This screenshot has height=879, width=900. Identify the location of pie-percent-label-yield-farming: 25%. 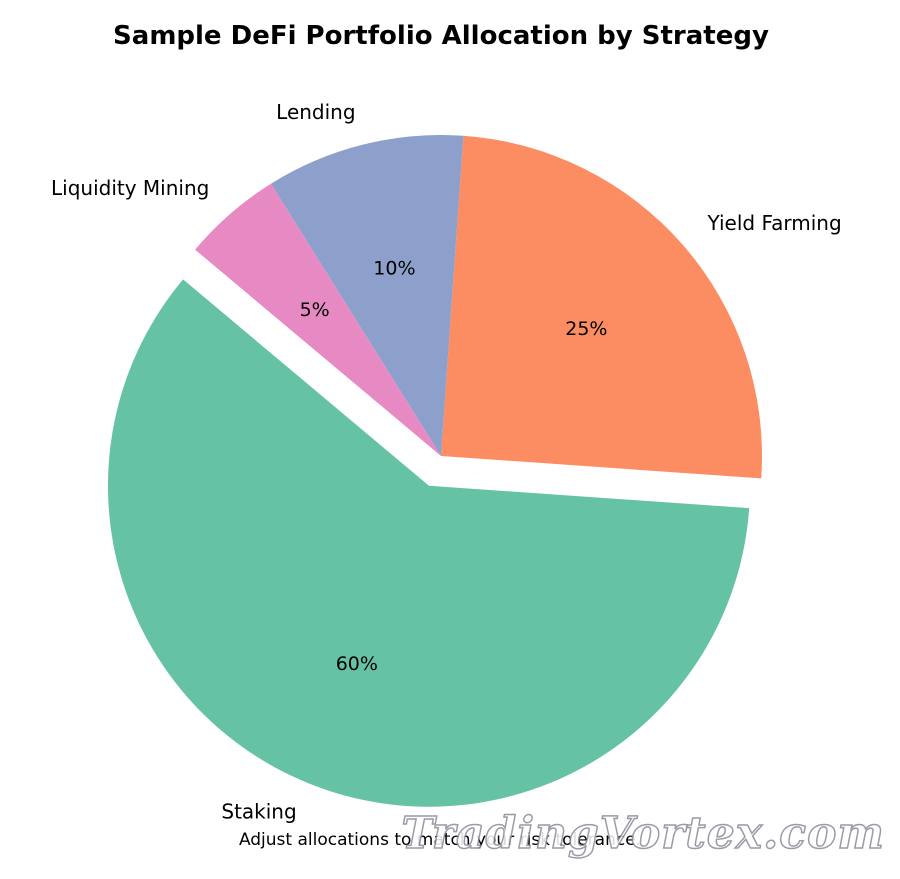
(586, 329).